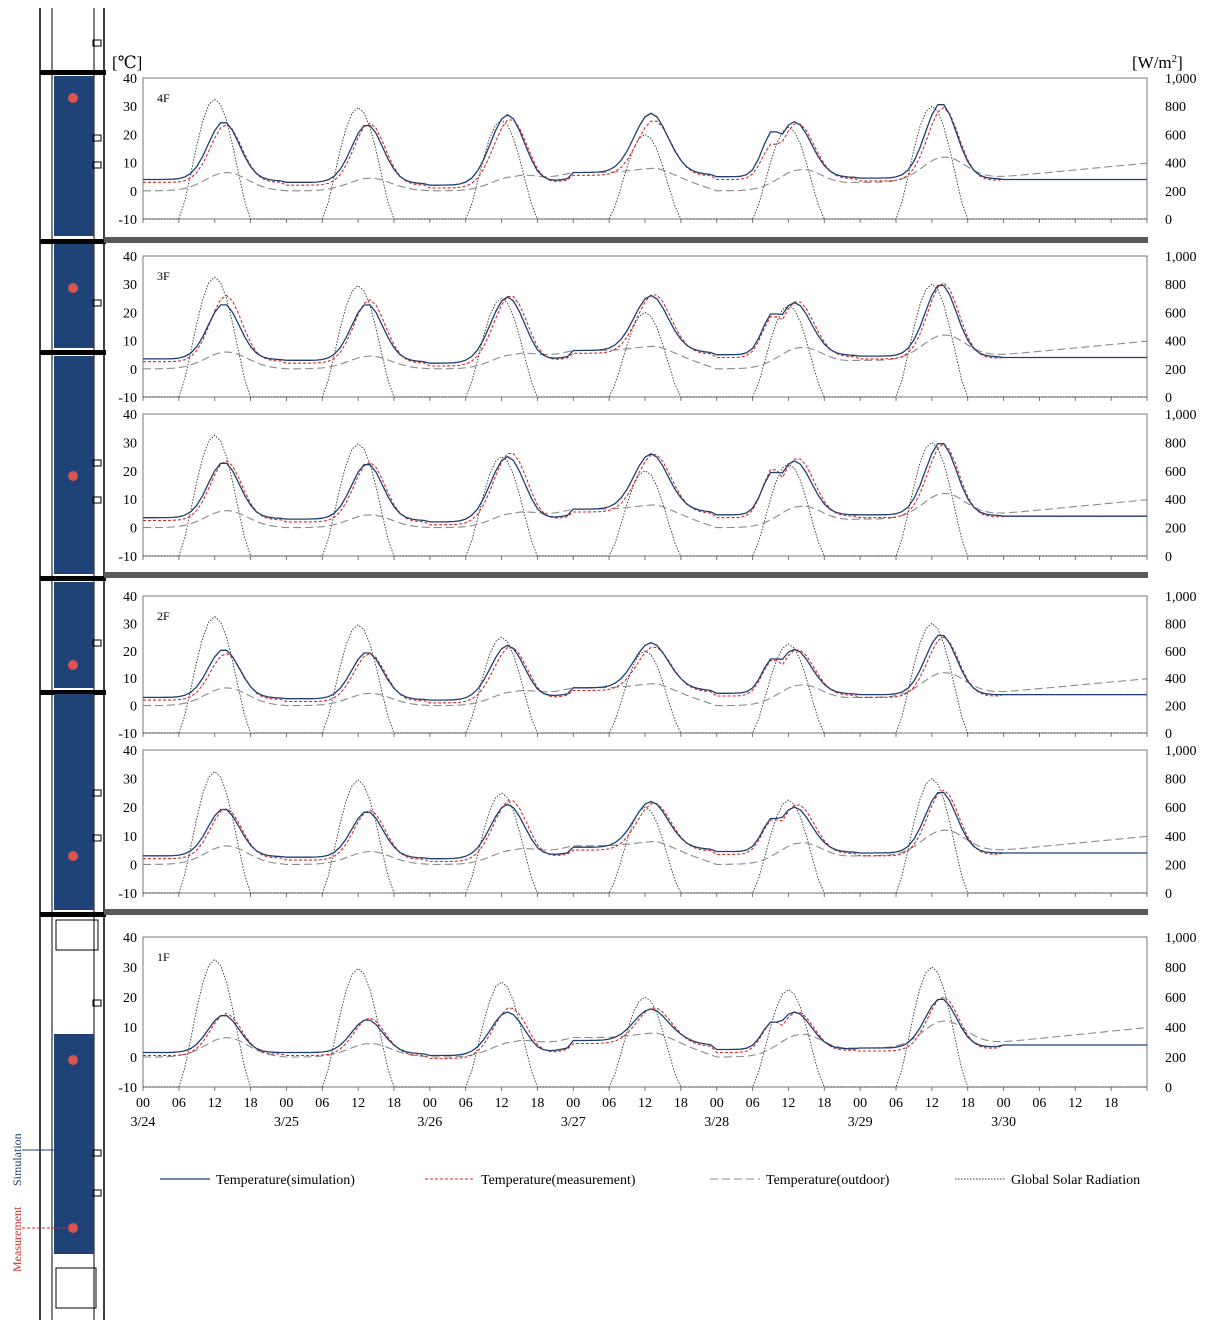 Image resolution: width=1207 pixels, height=1331 pixels. I want to click on x-date-label: 3/26, so click(429, 1122).